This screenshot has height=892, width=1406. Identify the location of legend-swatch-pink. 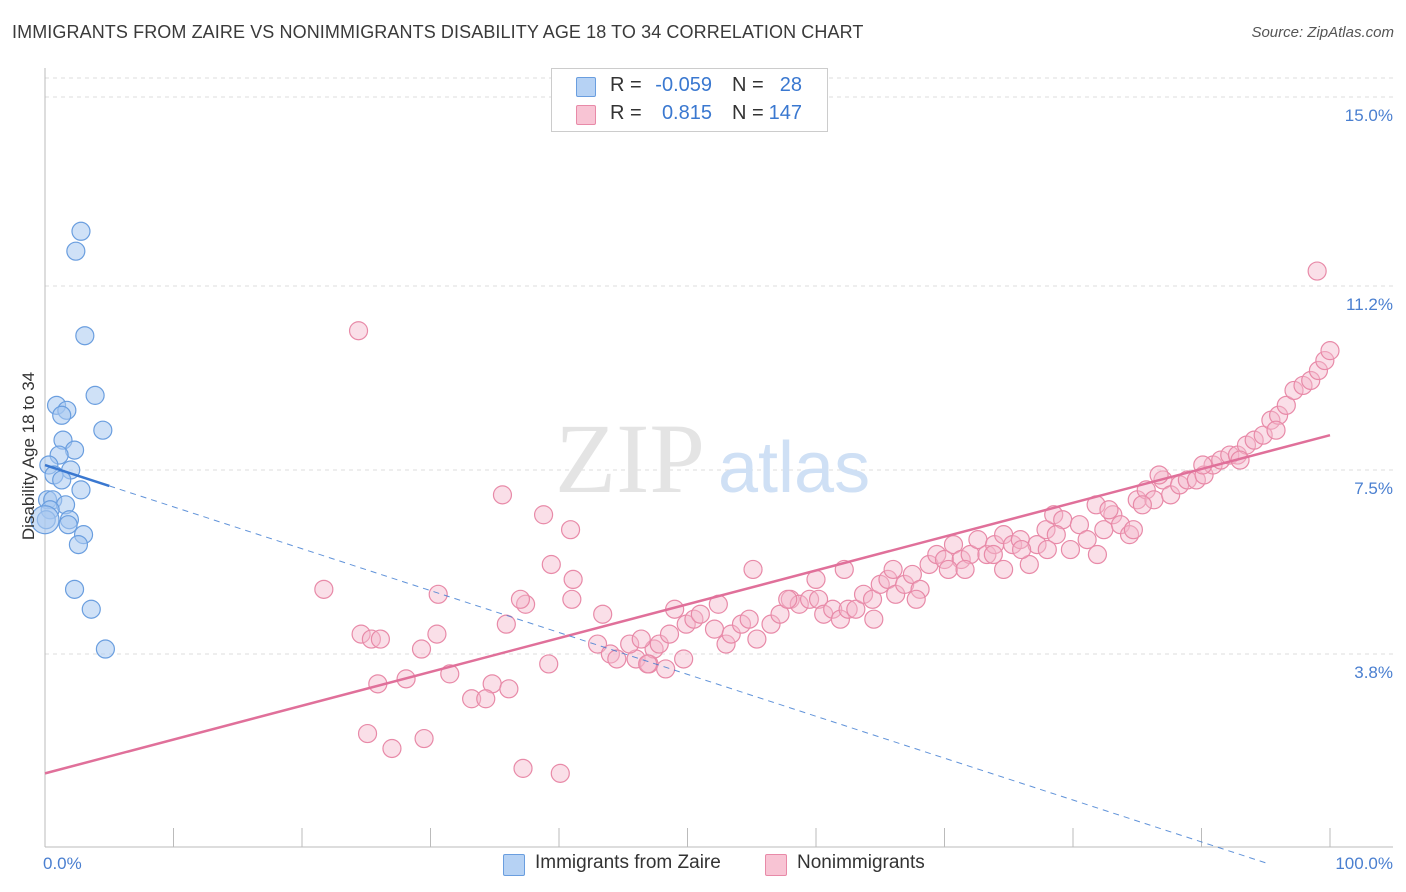
(586, 115).